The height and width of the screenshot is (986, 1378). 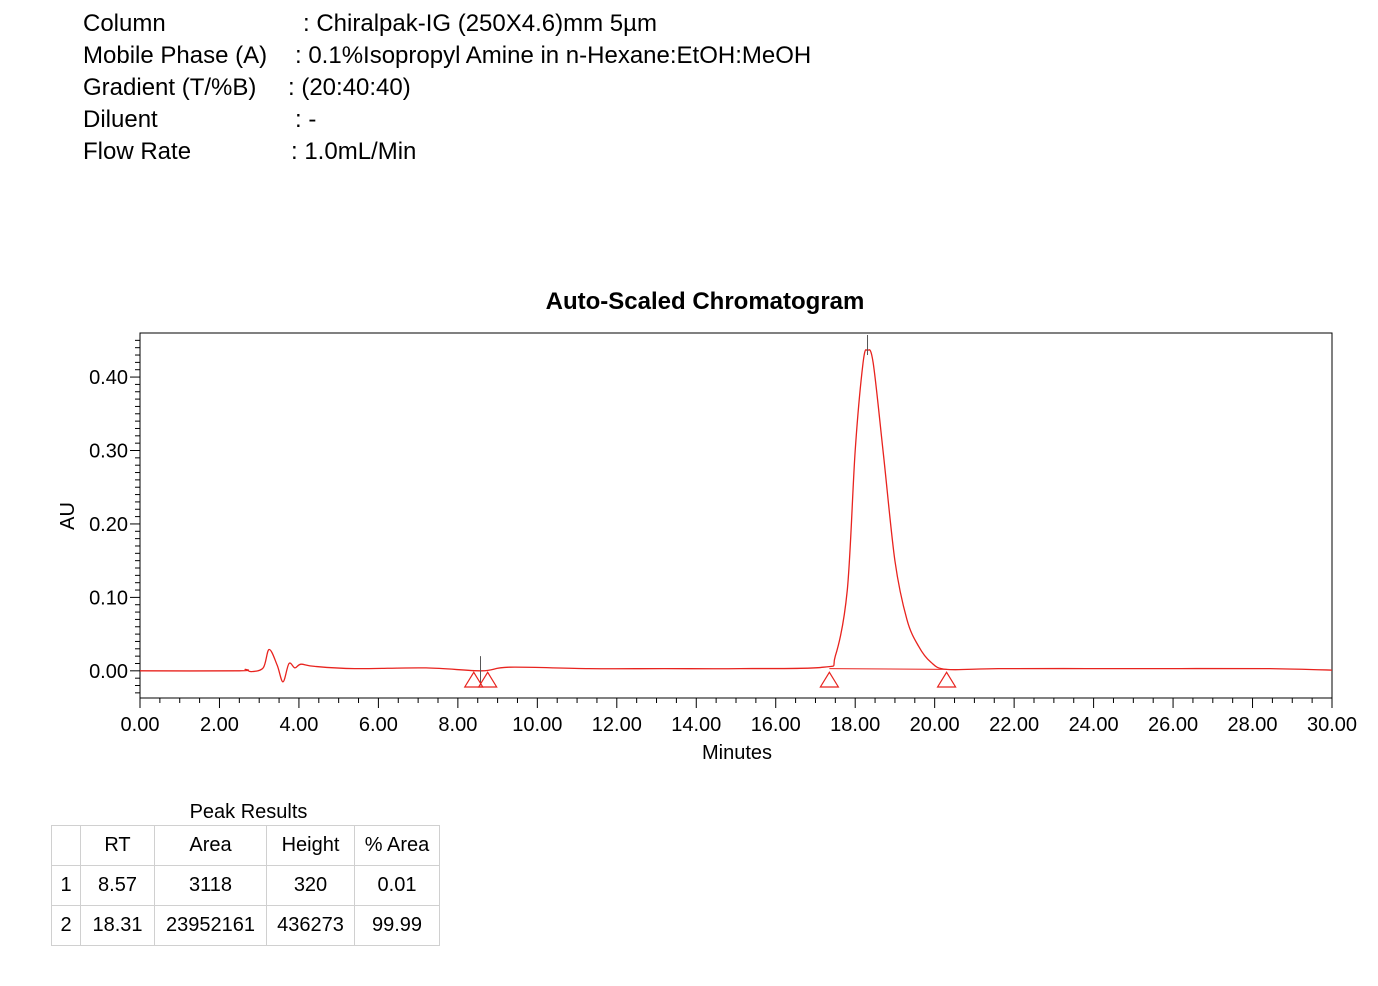 What do you see at coordinates (108, 672) in the screenshot?
I see `y-tick-label: 0.00` at bounding box center [108, 672].